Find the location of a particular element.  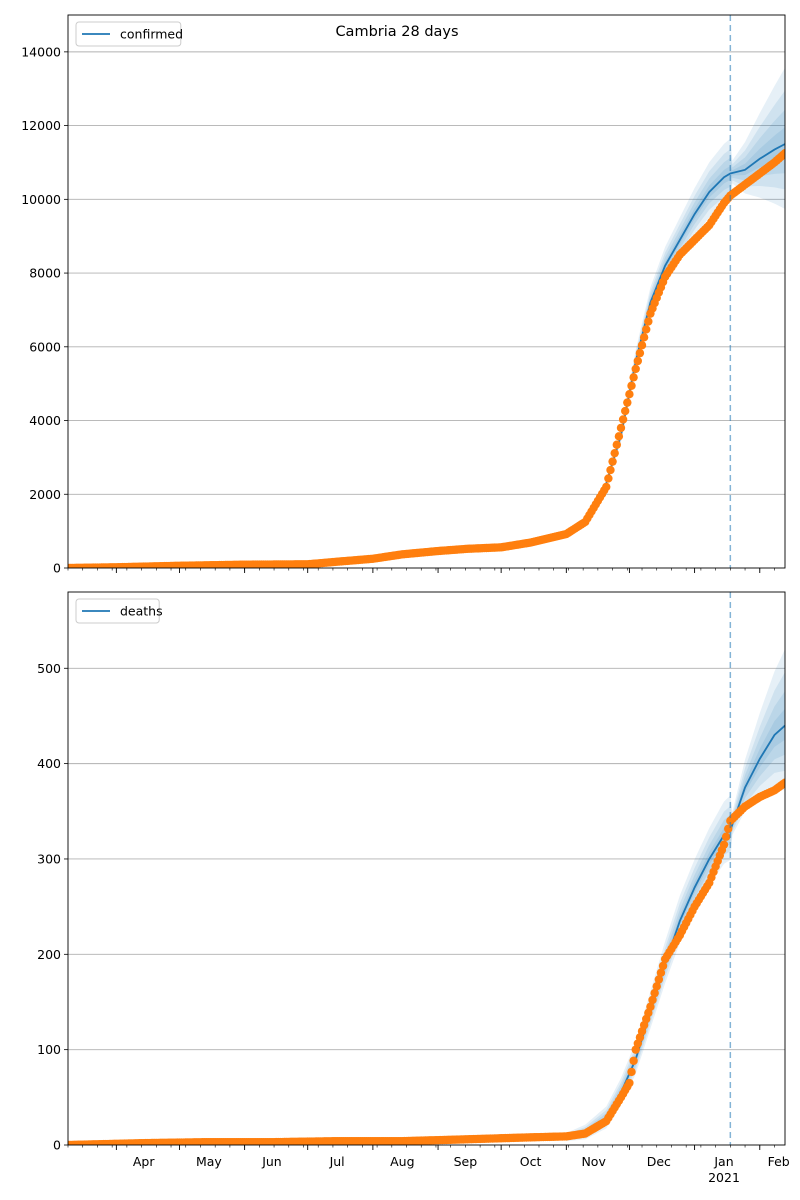

y-tick-label: 6000 is located at coordinates (45, 346).